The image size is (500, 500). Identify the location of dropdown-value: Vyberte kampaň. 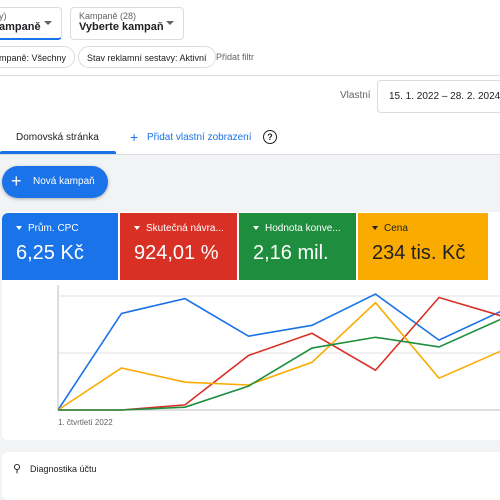
(121, 27).